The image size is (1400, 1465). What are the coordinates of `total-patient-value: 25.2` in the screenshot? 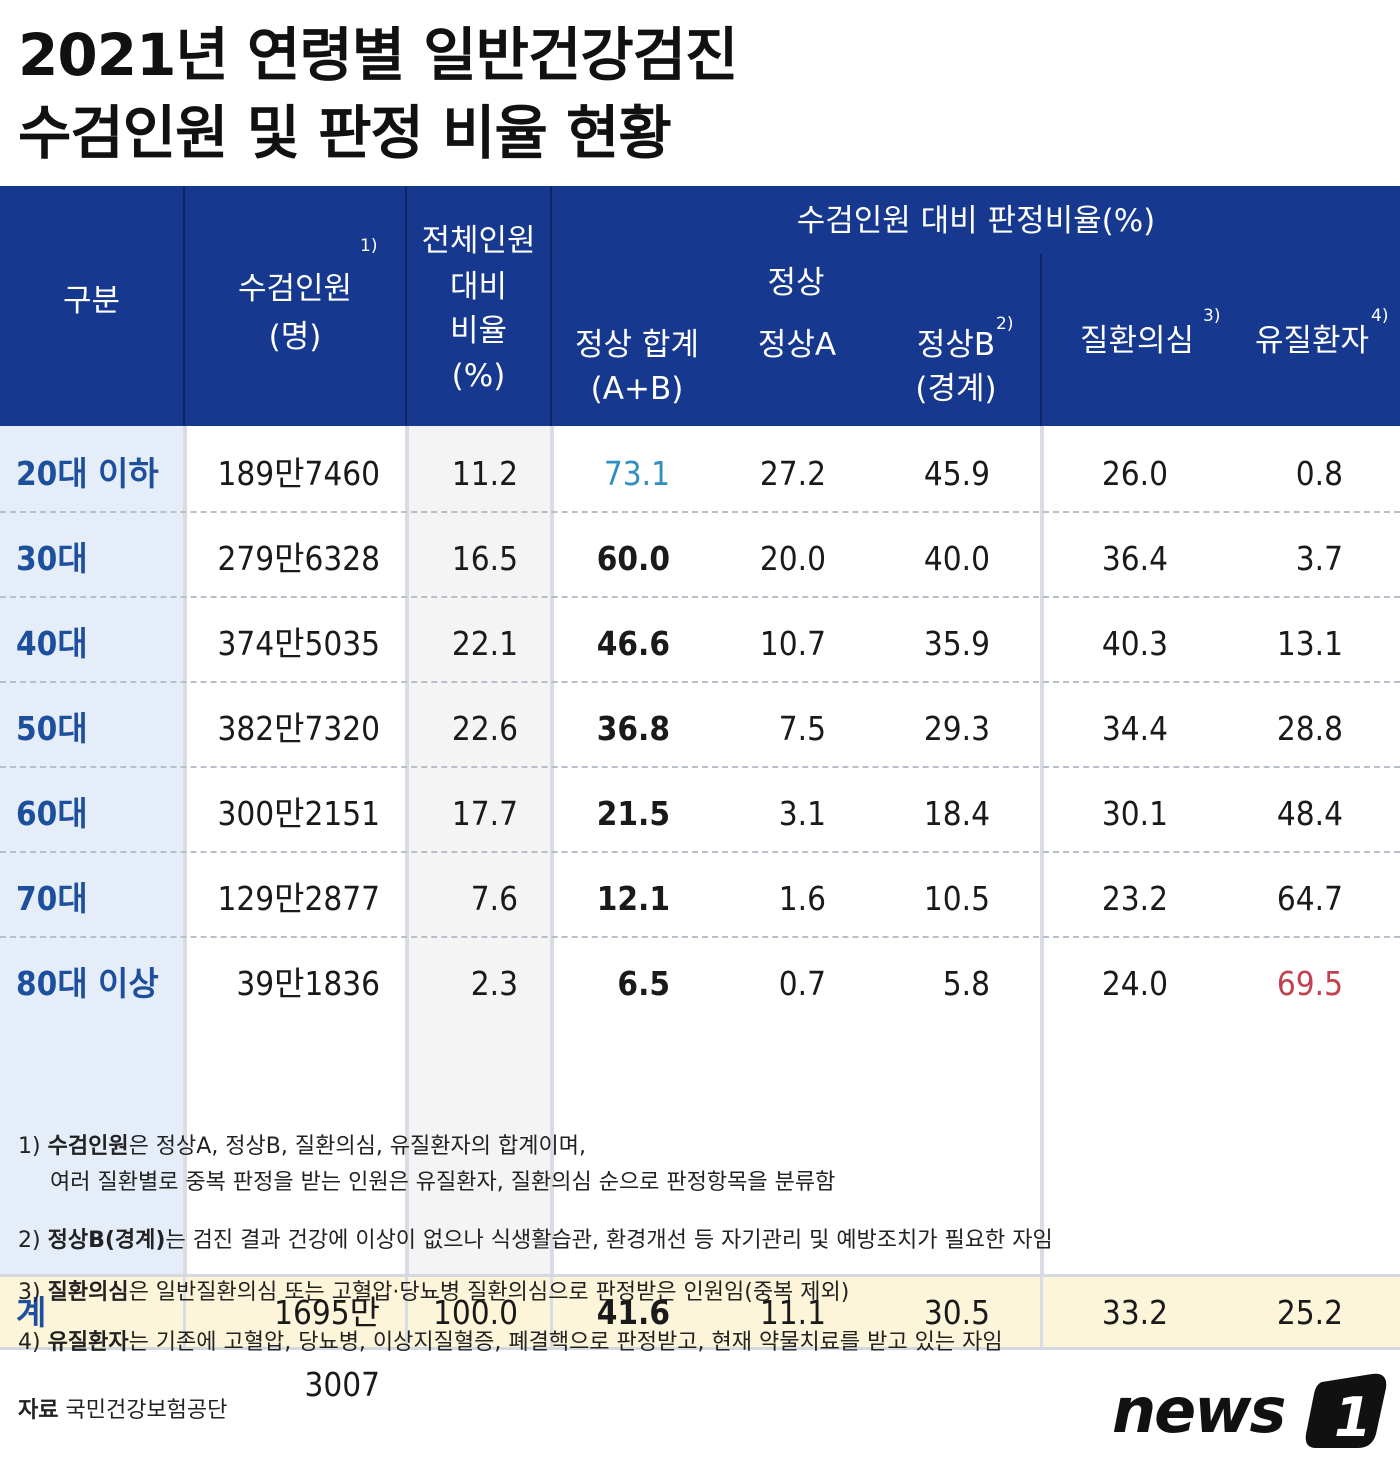 It's located at (1309, 1312).